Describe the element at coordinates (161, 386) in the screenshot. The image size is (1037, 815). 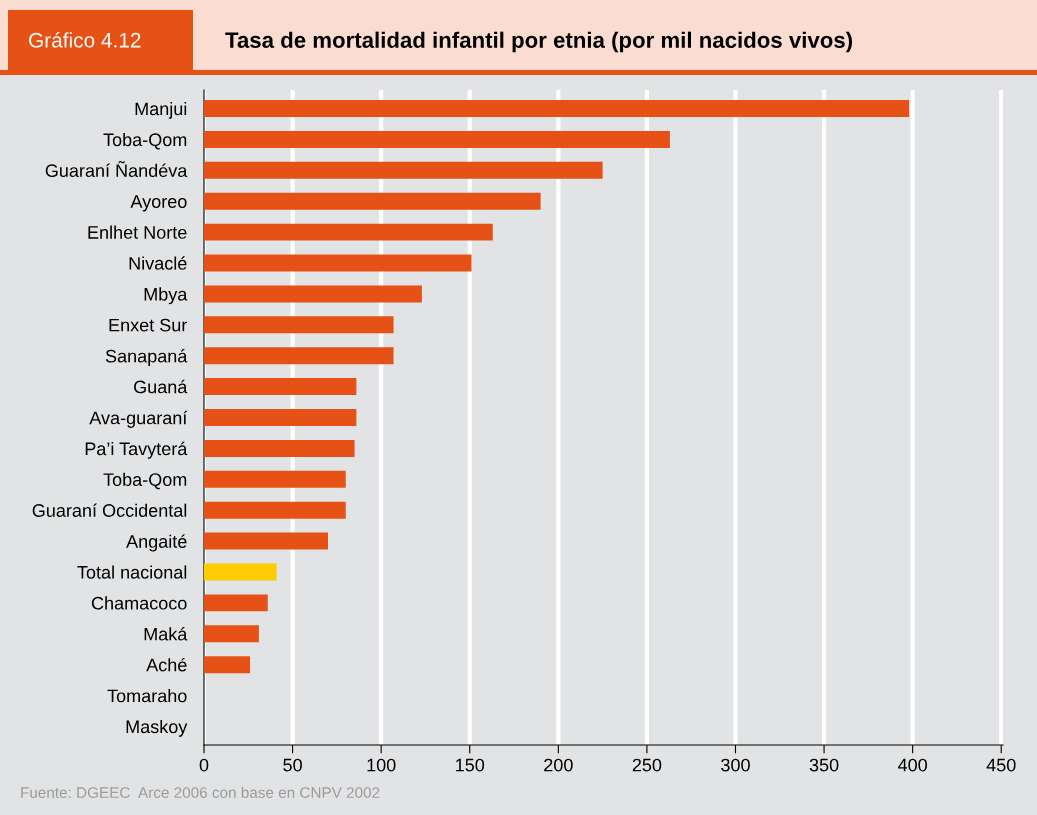
I see `y-tick-label: Guaná` at that location.